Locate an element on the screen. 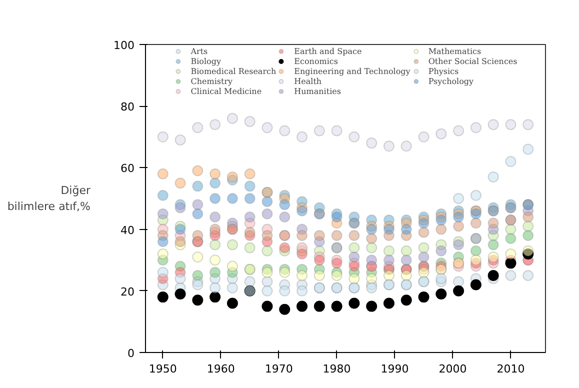 This screenshot has width=579, height=388. y-tick-label: 20 is located at coordinates (127, 291).